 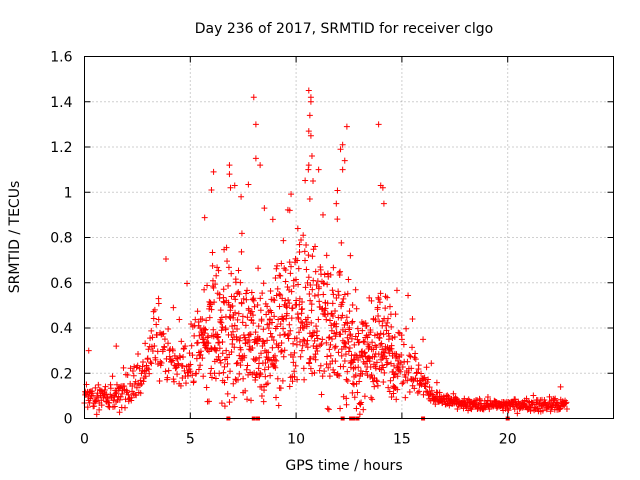 I want to click on x-tick-label: 5, so click(x=190, y=440).